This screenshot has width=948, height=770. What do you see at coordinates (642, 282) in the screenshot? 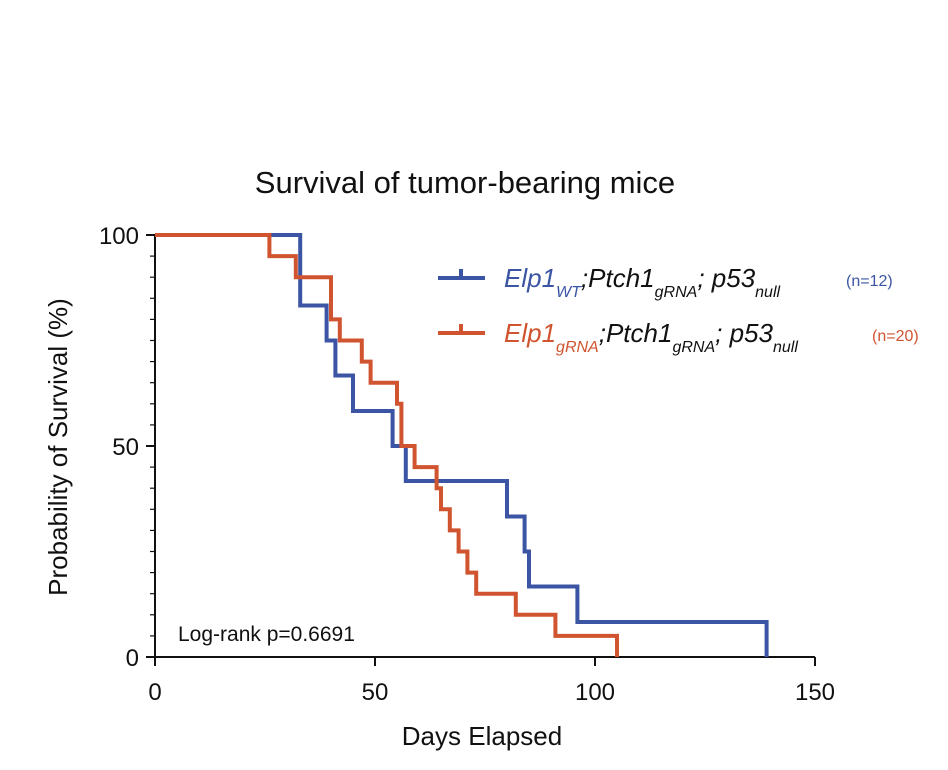
I see `legend-label-1: Elp1WT;Ptch1gRNA; p53null` at bounding box center [642, 282].